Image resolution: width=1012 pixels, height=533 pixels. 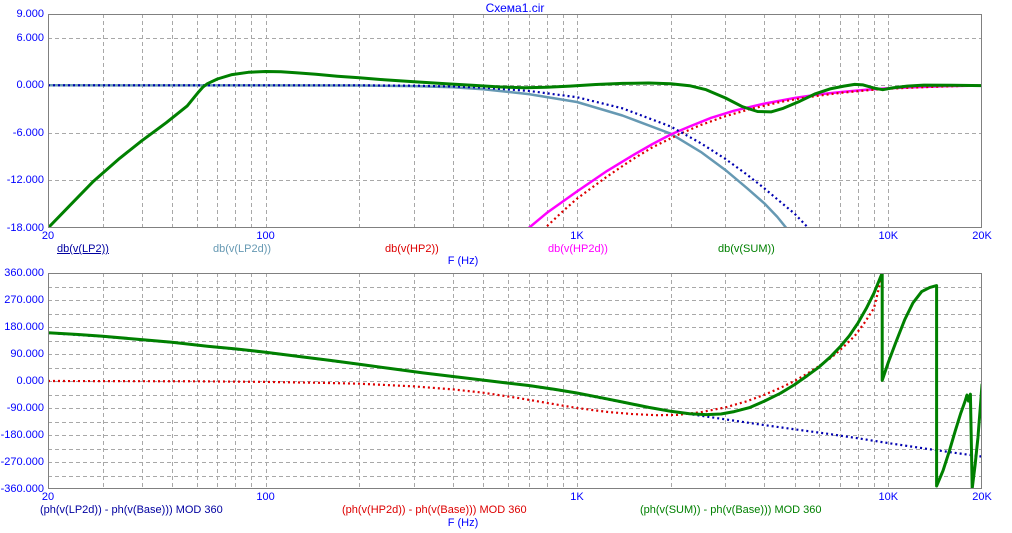 I want to click on y-tick-label: 9.000, so click(x=30, y=14).